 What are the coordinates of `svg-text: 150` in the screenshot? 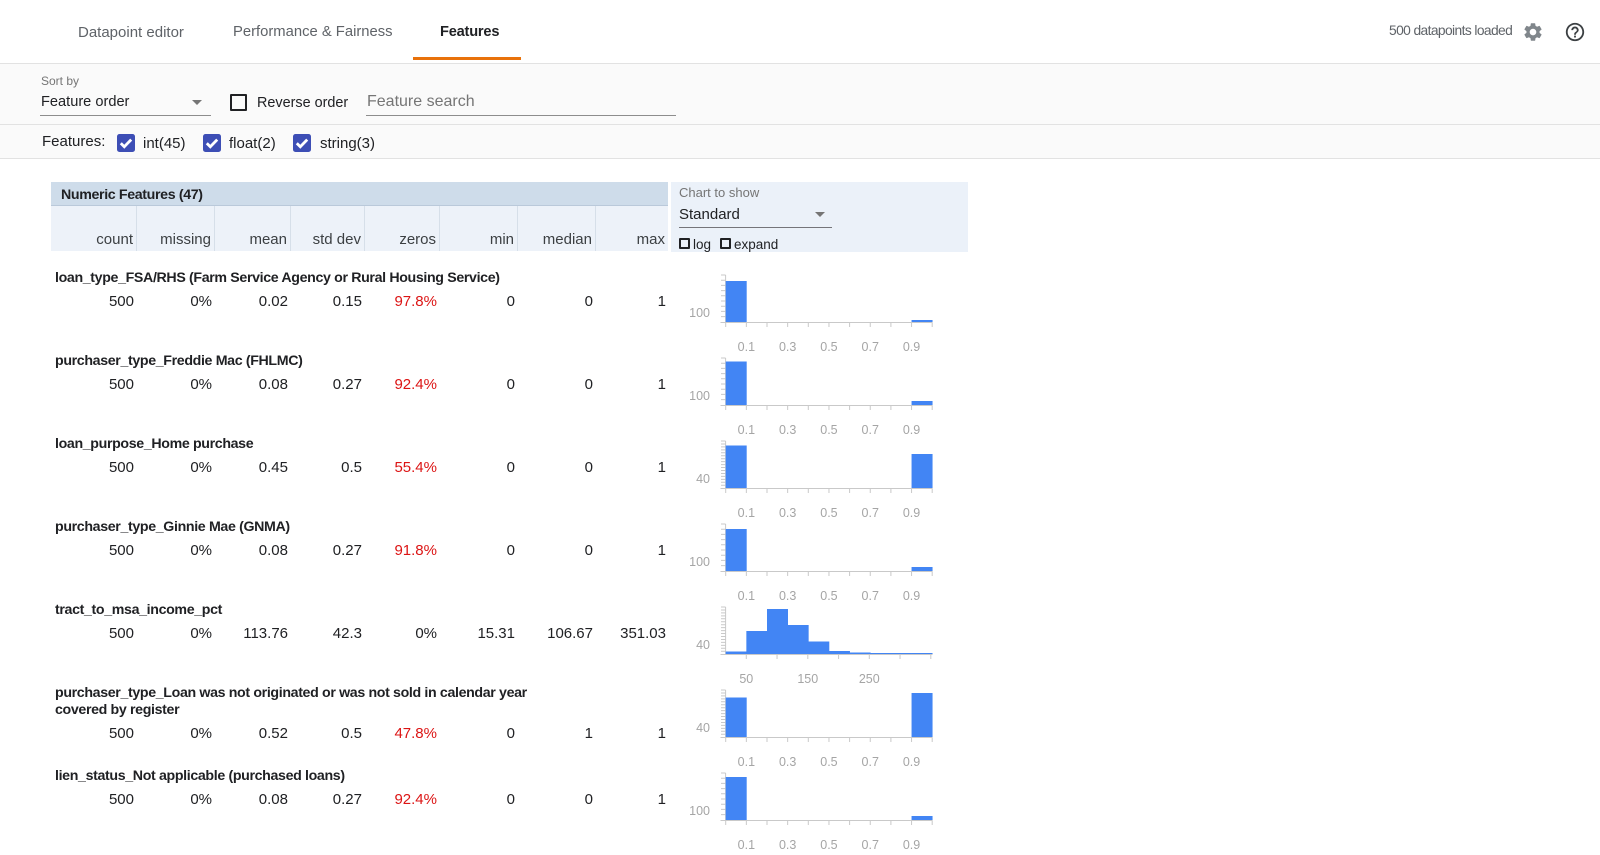 It's located at (807, 679).